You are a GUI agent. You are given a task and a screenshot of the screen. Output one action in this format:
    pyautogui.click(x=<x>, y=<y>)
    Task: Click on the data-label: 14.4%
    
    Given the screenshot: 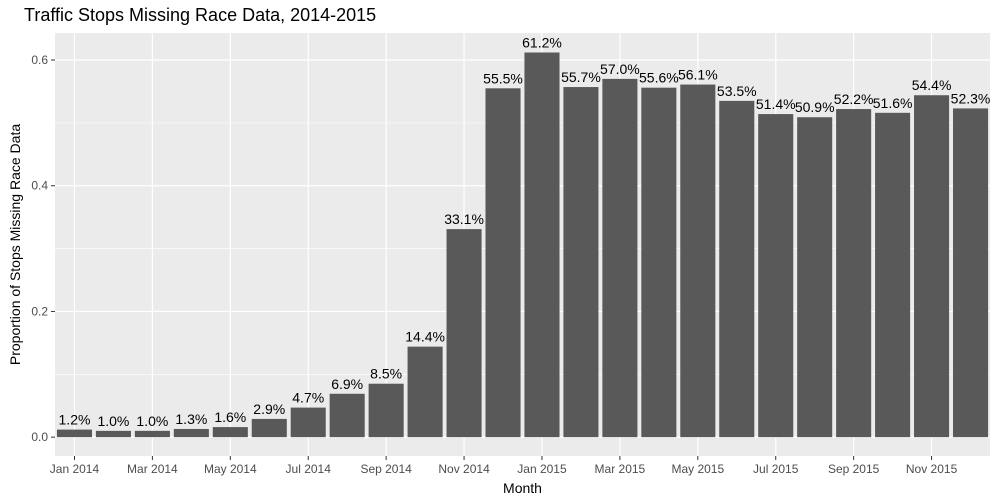 What is the action you would take?
    pyautogui.click(x=425, y=337)
    